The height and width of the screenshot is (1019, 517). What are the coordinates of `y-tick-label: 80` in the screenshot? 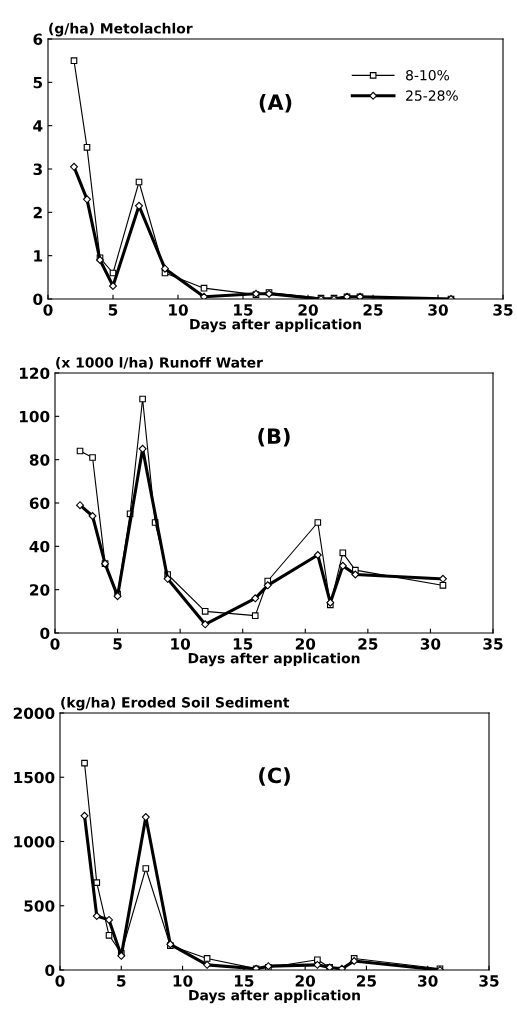 It's located at (39, 460).